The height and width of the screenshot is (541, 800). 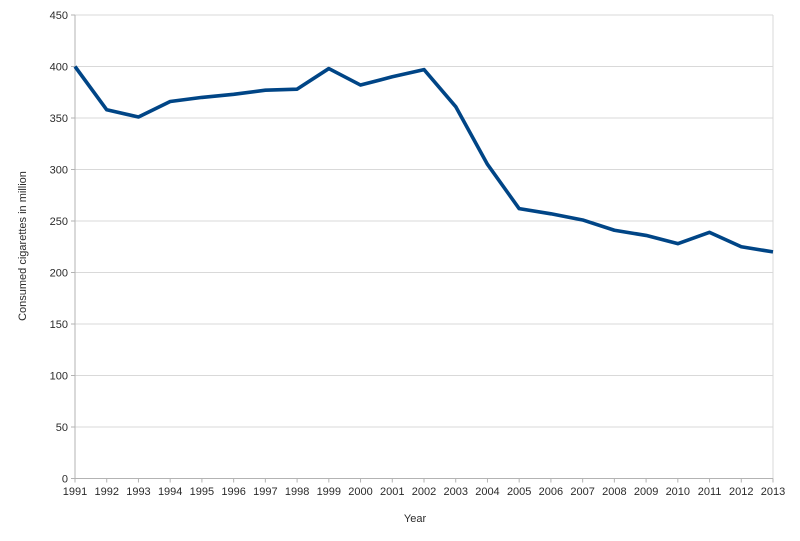 What do you see at coordinates (360, 492) in the screenshot?
I see `x-axis-tick-label: 2000` at bounding box center [360, 492].